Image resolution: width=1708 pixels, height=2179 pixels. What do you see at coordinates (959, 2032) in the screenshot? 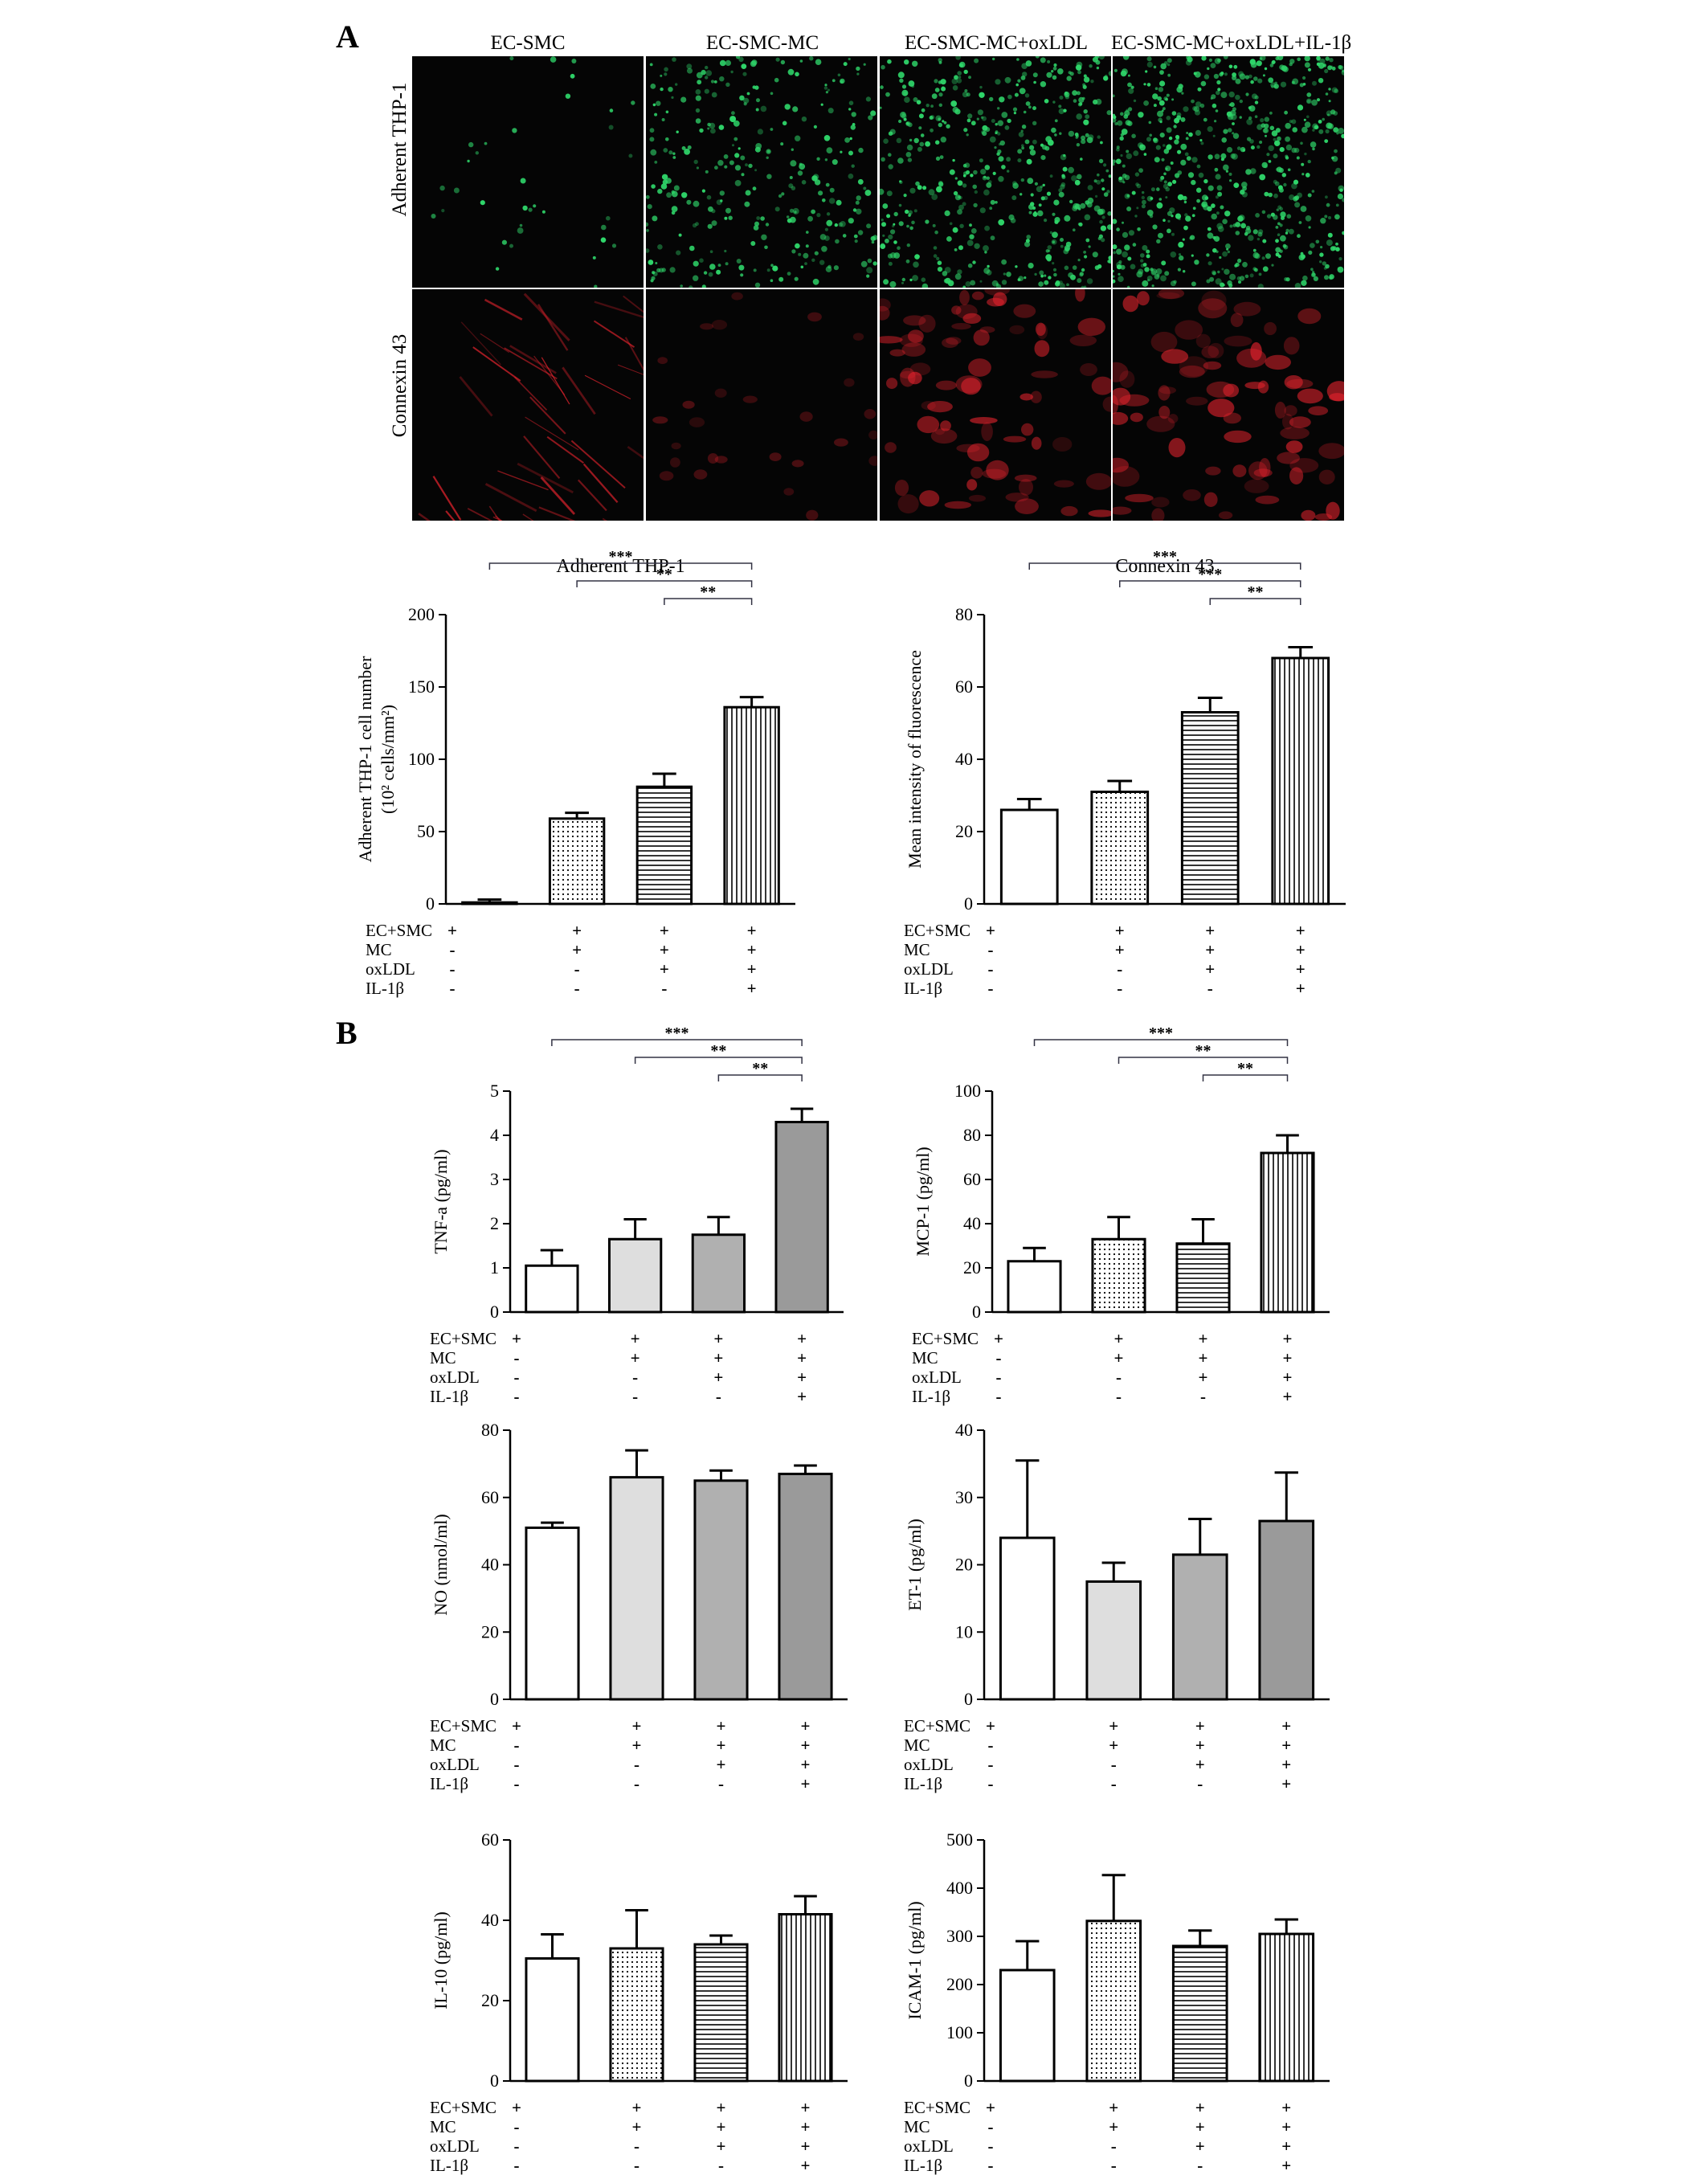
I see `y-tick-label: 100` at bounding box center [959, 2032].